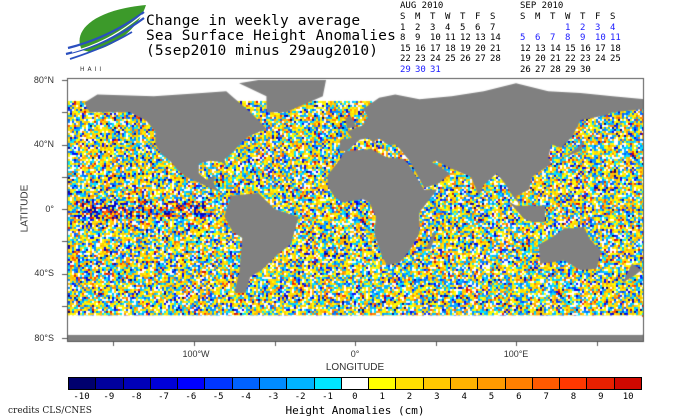 This screenshot has width=700, height=419. I want to click on calendar-day: 17, so click(435, 48).